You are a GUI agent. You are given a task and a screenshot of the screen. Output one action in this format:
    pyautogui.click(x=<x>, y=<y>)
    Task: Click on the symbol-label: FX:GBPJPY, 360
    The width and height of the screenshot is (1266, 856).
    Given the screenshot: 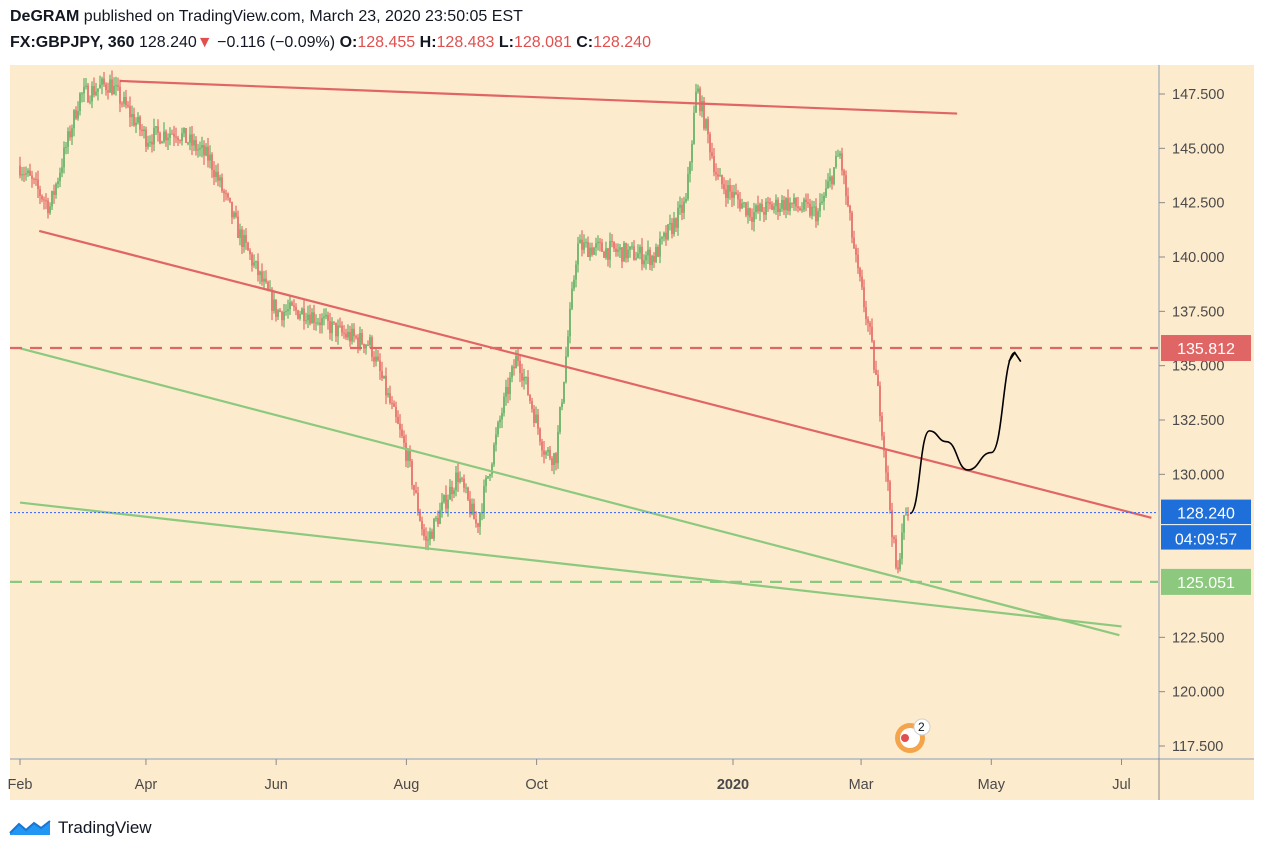 What is the action you would take?
    pyautogui.click(x=72, y=42)
    